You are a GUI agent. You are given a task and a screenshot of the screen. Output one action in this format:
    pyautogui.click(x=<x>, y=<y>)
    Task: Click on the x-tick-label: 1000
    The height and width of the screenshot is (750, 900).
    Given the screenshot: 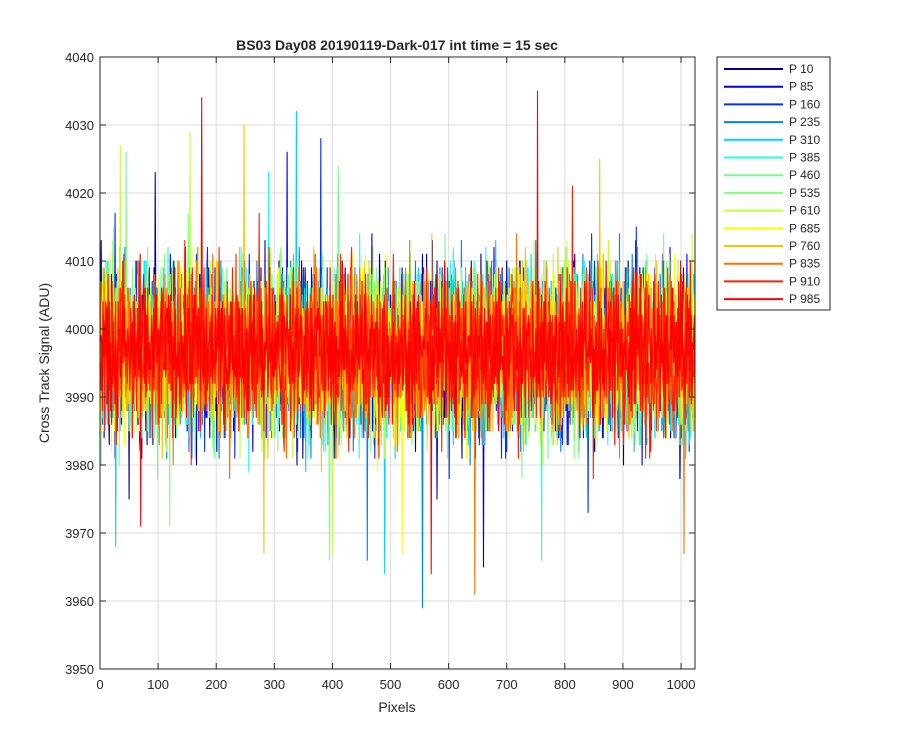 What is the action you would take?
    pyautogui.click(x=681, y=684)
    